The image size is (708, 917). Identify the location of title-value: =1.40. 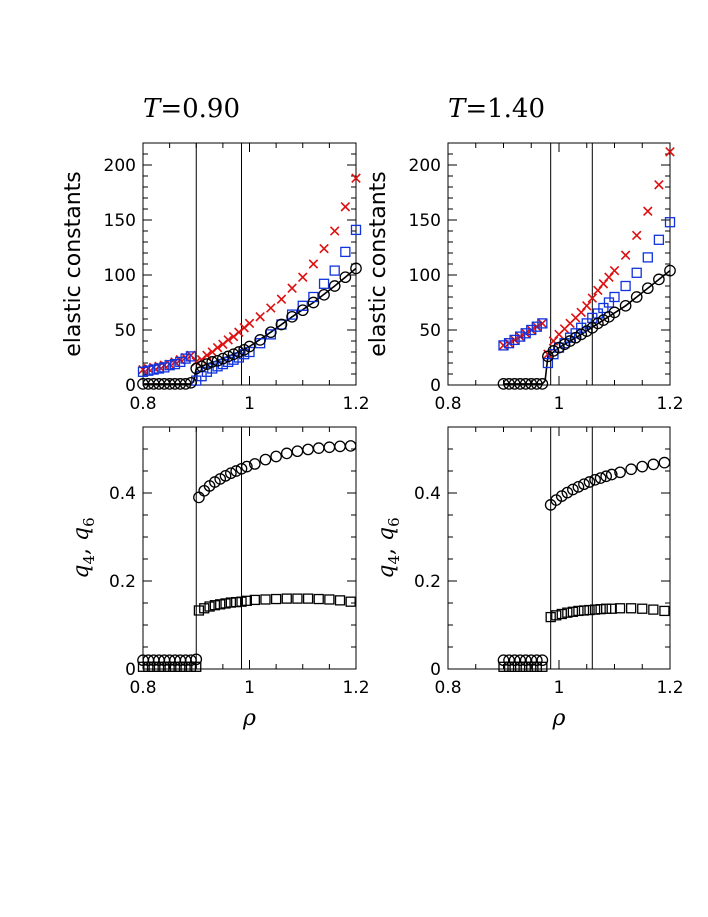
(505, 109).